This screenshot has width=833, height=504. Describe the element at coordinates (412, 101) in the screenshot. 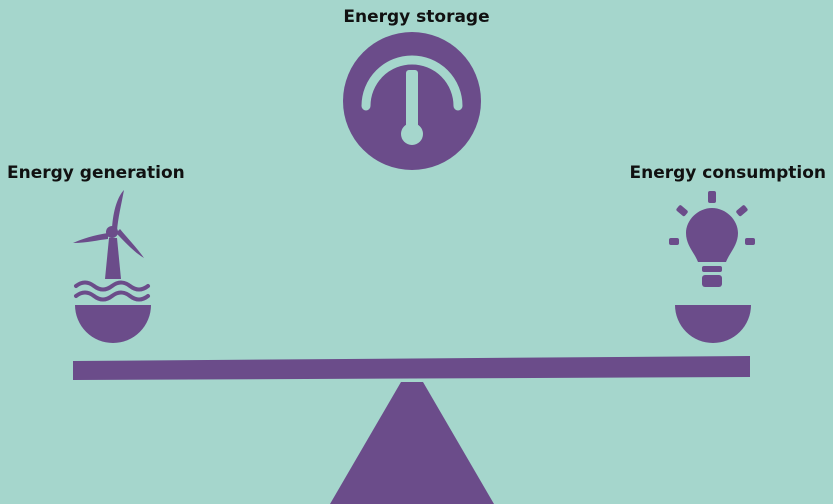

I see `gauge-icon` at that location.